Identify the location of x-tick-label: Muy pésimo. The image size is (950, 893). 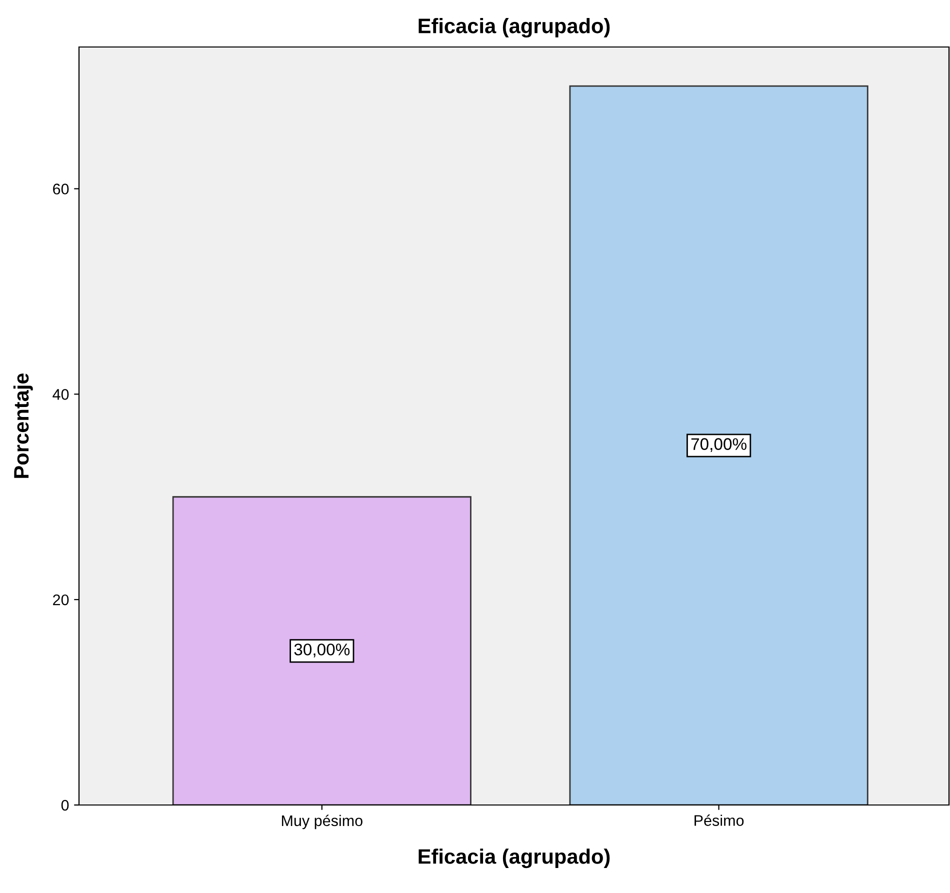
(322, 822).